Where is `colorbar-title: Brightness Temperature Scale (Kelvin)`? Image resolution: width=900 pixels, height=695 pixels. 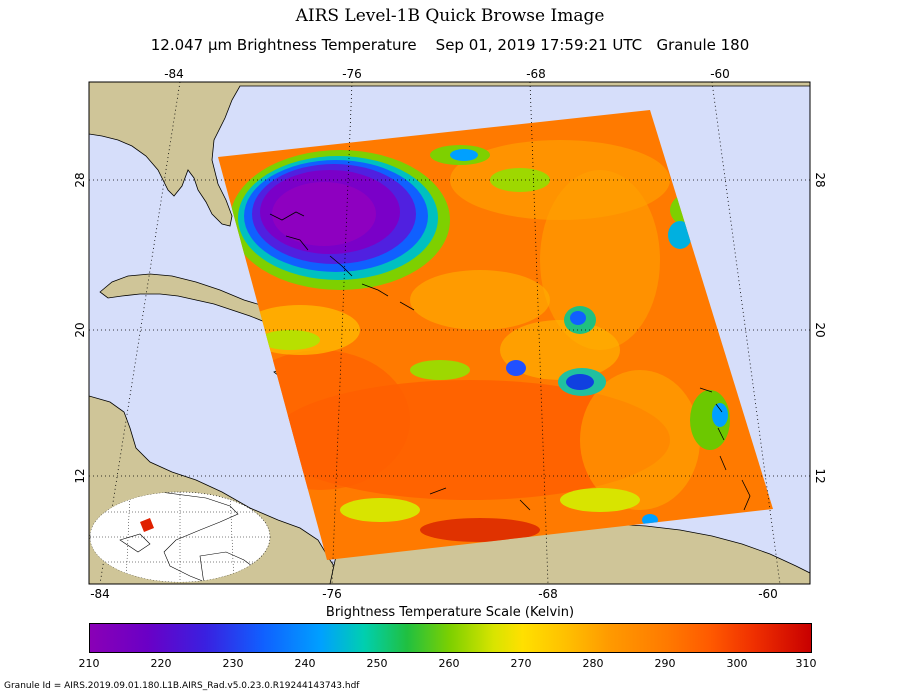 colorbar-title: Brightness Temperature Scale (Kelvin) is located at coordinates (450, 612).